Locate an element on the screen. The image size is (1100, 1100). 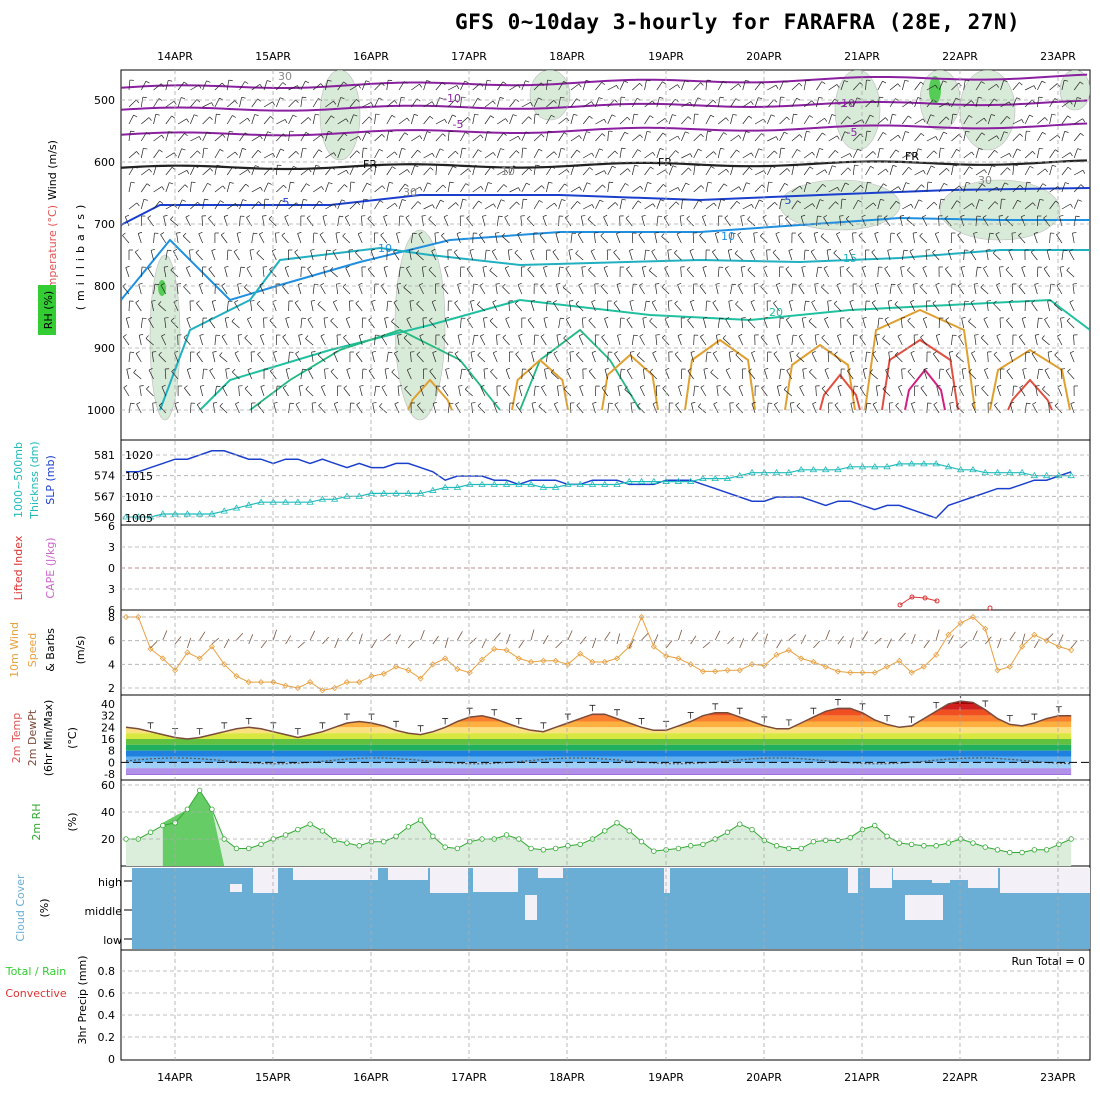
temp-minmax-marker is located at coordinates (837, 702).